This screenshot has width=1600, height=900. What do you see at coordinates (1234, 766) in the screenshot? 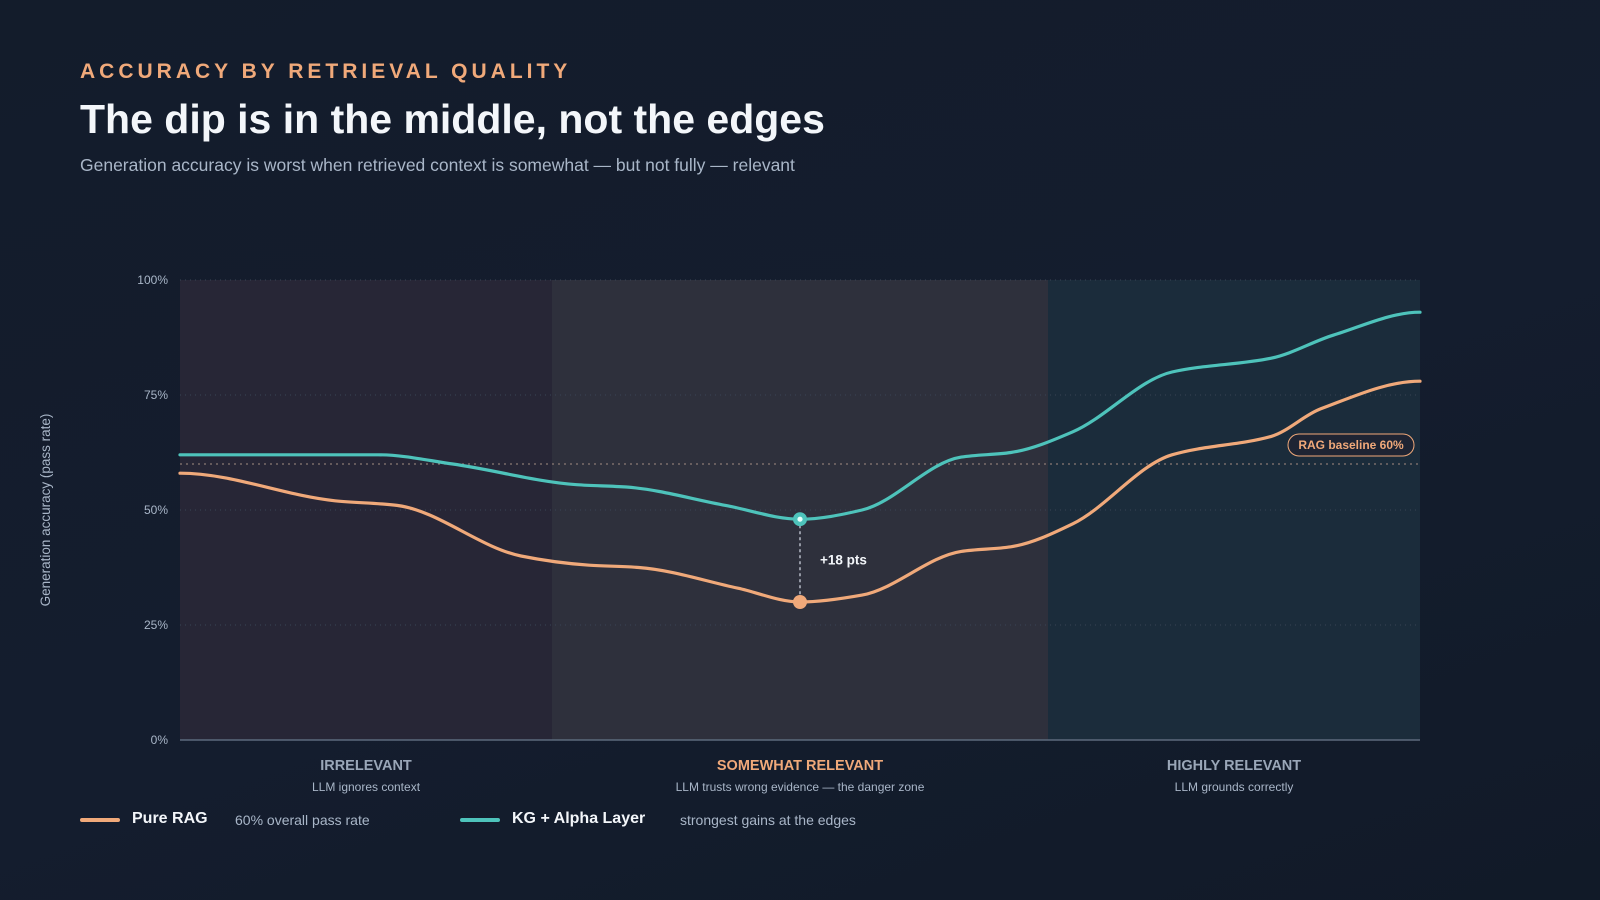
I see `zone-label-highly-relevant: HIGHLY RELEVANT` at bounding box center [1234, 766].